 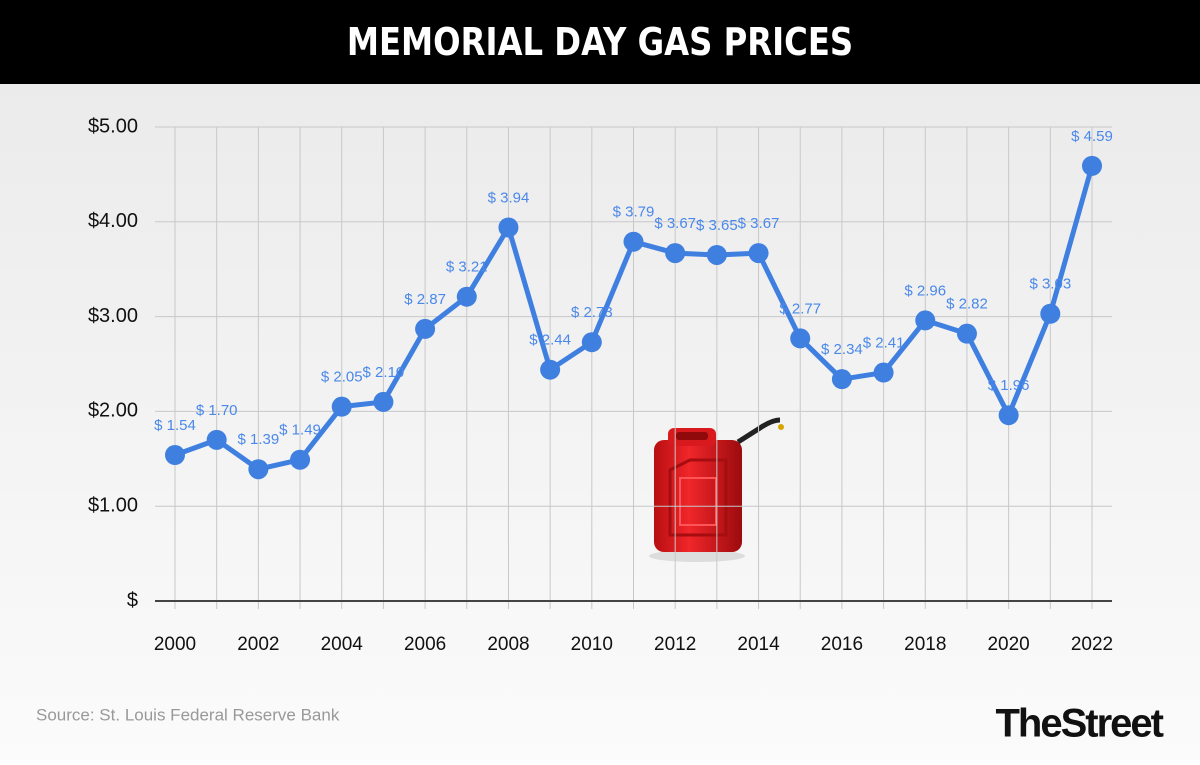 What do you see at coordinates (188, 714) in the screenshot?
I see `source-note: Source: St. Louis Federal Reserve Bank` at bounding box center [188, 714].